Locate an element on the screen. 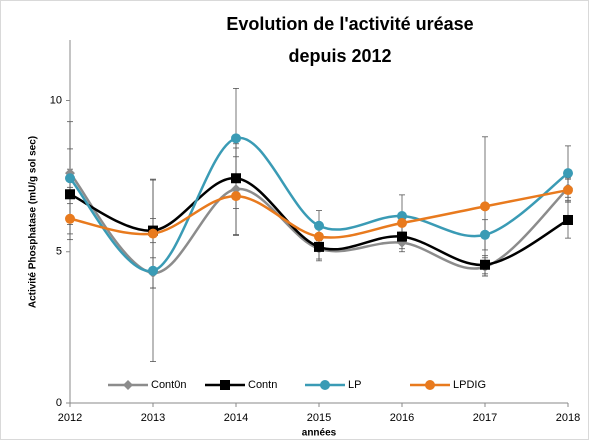 Image resolution: width=589 pixels, height=440 pixels. y-axis-label: Activité Phosphatase (mU/g sol sec) is located at coordinates (33, 222).